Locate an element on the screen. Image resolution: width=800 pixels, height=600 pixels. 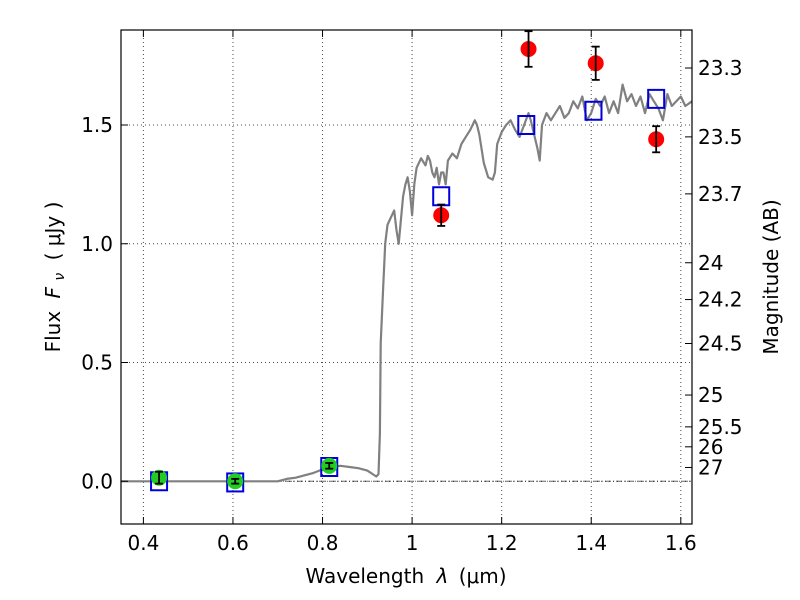
y2-tick-label: 24.5 is located at coordinates (720, 344).